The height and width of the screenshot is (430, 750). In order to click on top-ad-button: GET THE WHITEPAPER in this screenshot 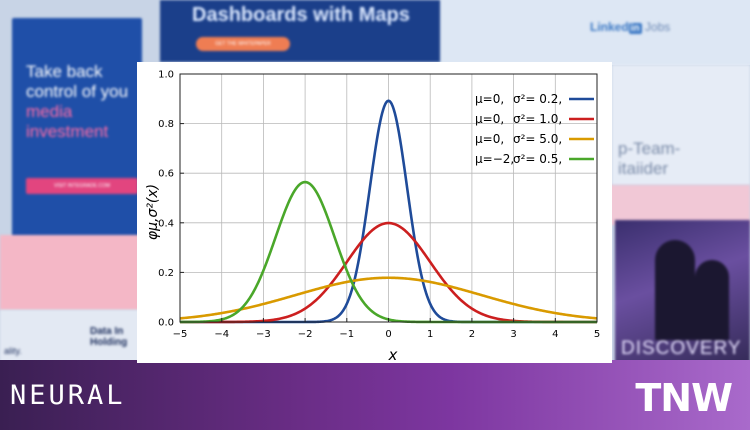, I will do `click(243, 44)`.